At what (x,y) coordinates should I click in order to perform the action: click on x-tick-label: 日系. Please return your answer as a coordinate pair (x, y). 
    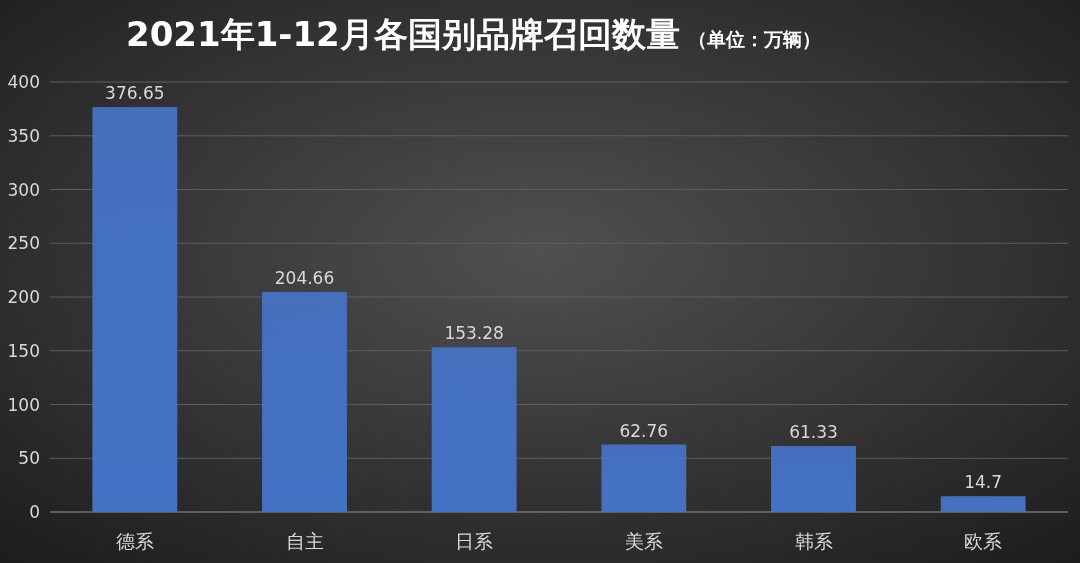
    Looking at the image, I should click on (474, 541).